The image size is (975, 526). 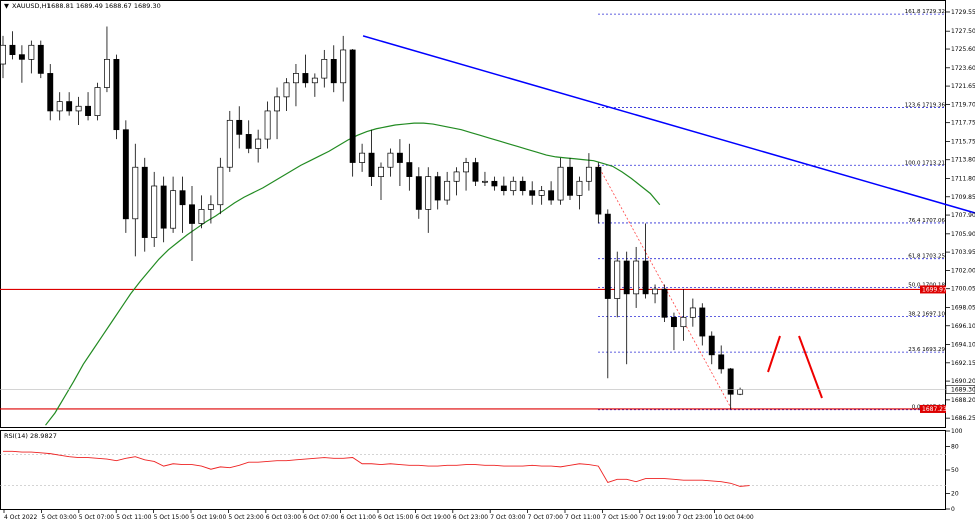 I want to click on time-tick-label: 6 Oct 19:00, so click(x=432, y=517).